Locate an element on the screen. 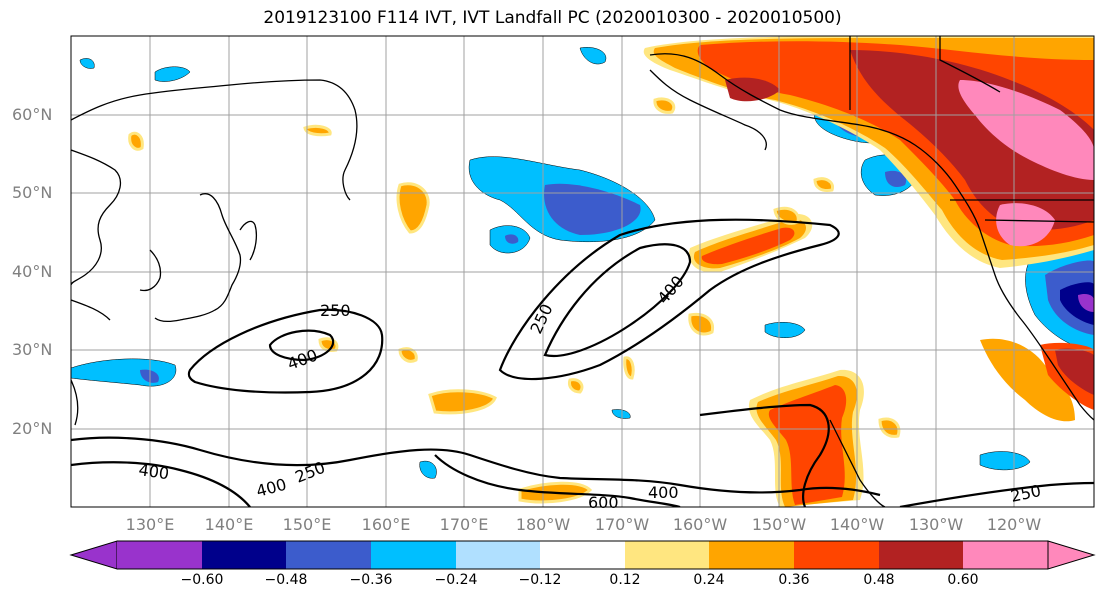  lon-label: 140°E is located at coordinates (229, 524).